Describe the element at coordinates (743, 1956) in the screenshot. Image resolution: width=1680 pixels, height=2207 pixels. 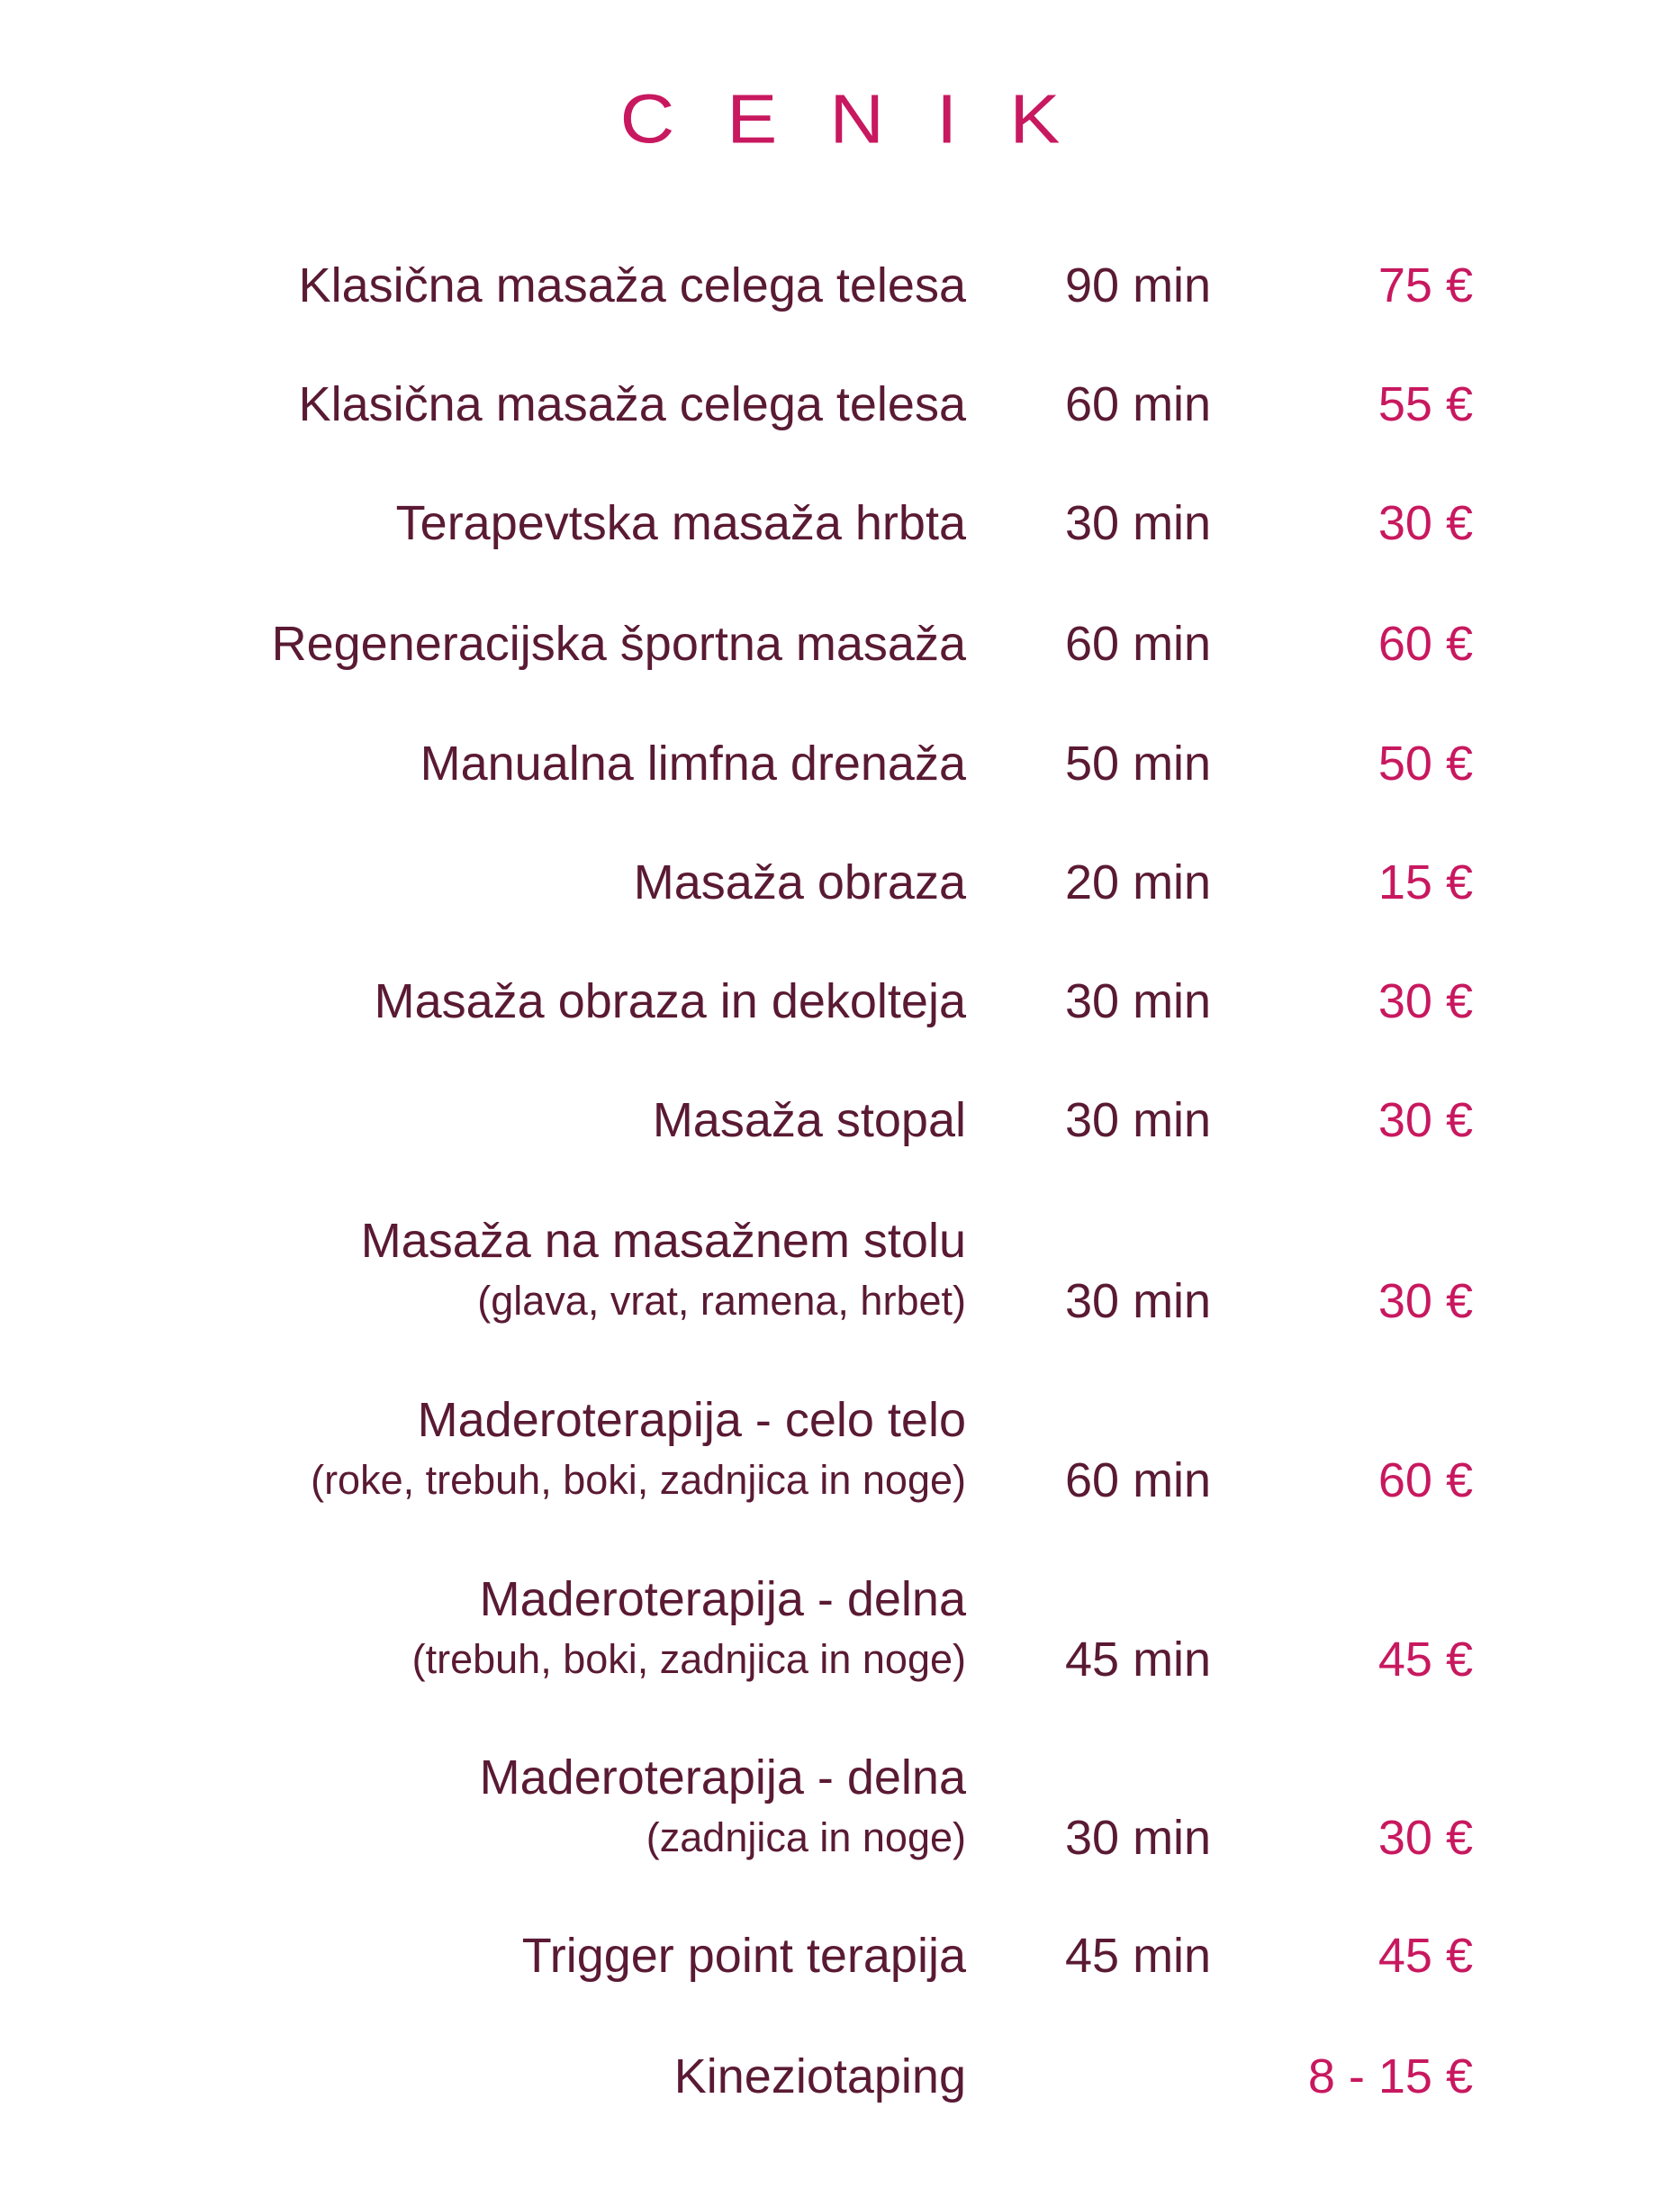
I see `service-name: Trigger point terapija` at that location.